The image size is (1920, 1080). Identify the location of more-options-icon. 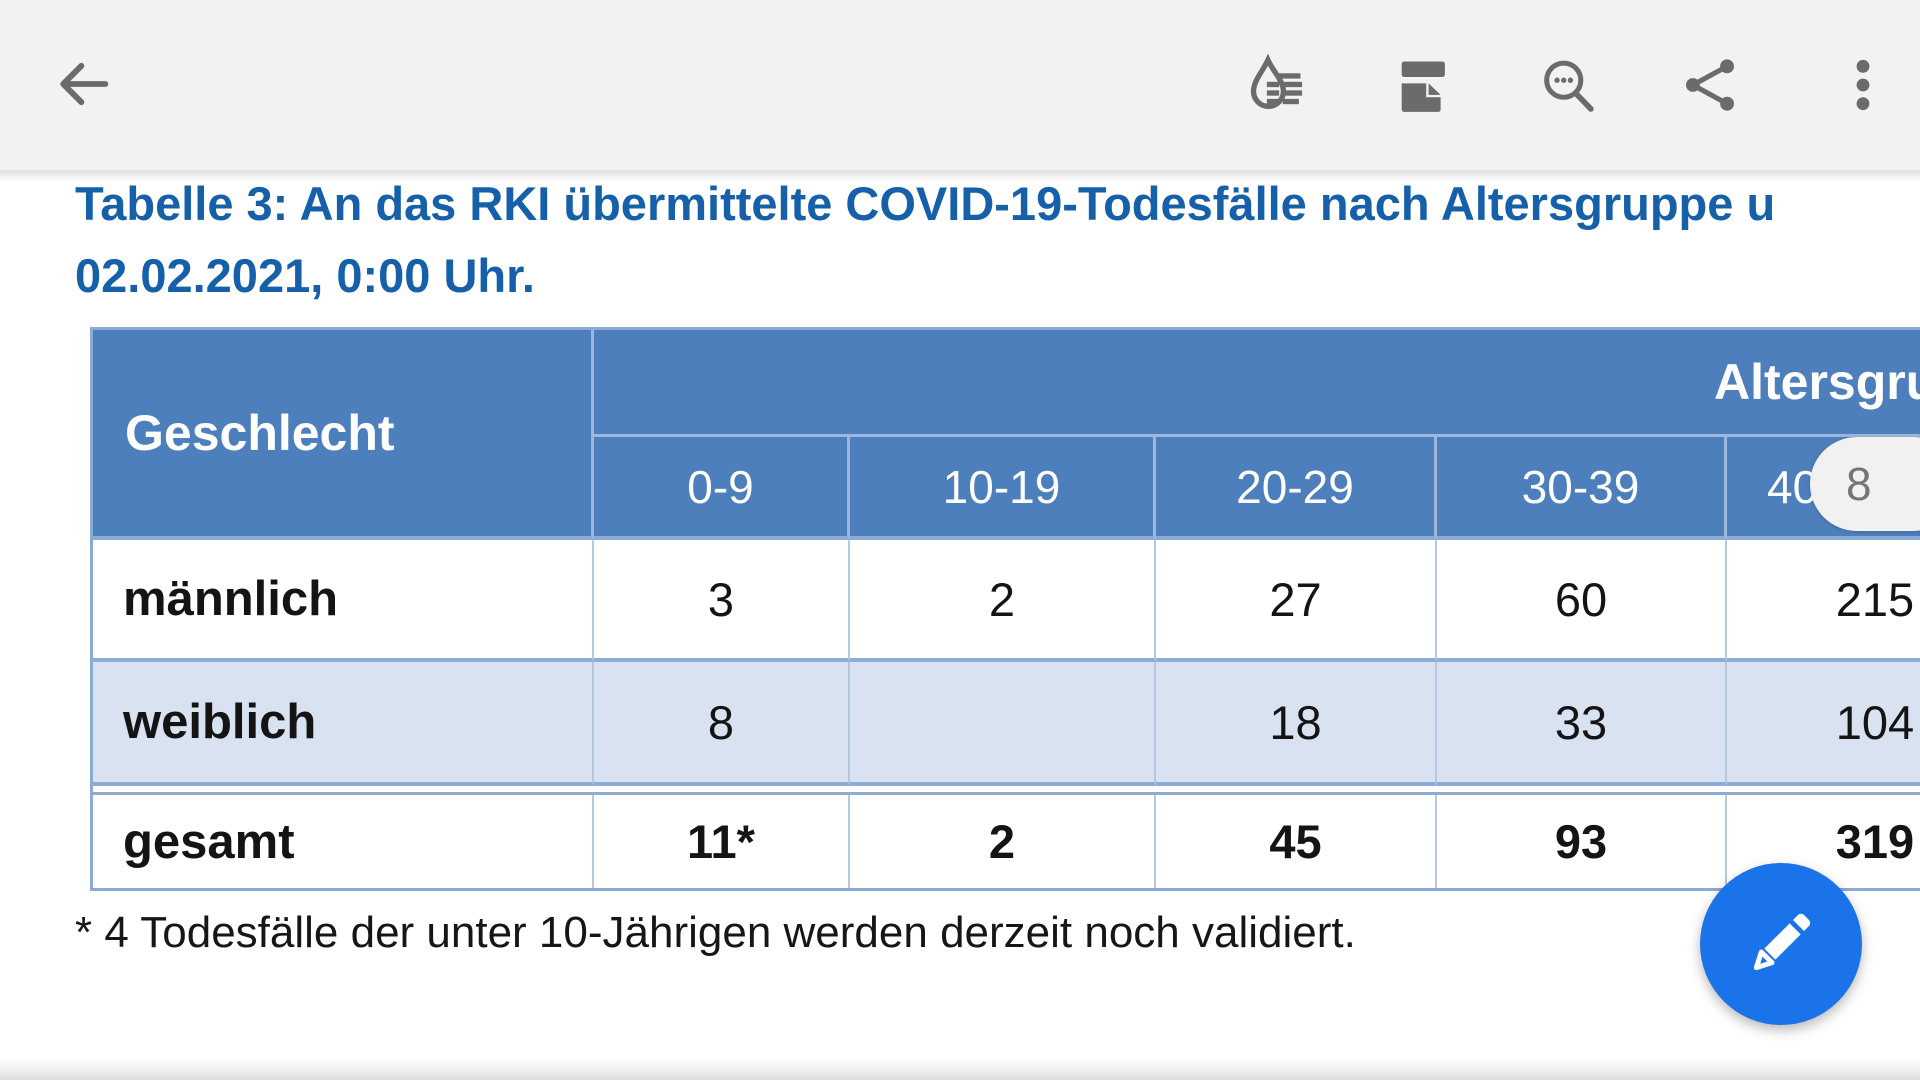
(1863, 85).